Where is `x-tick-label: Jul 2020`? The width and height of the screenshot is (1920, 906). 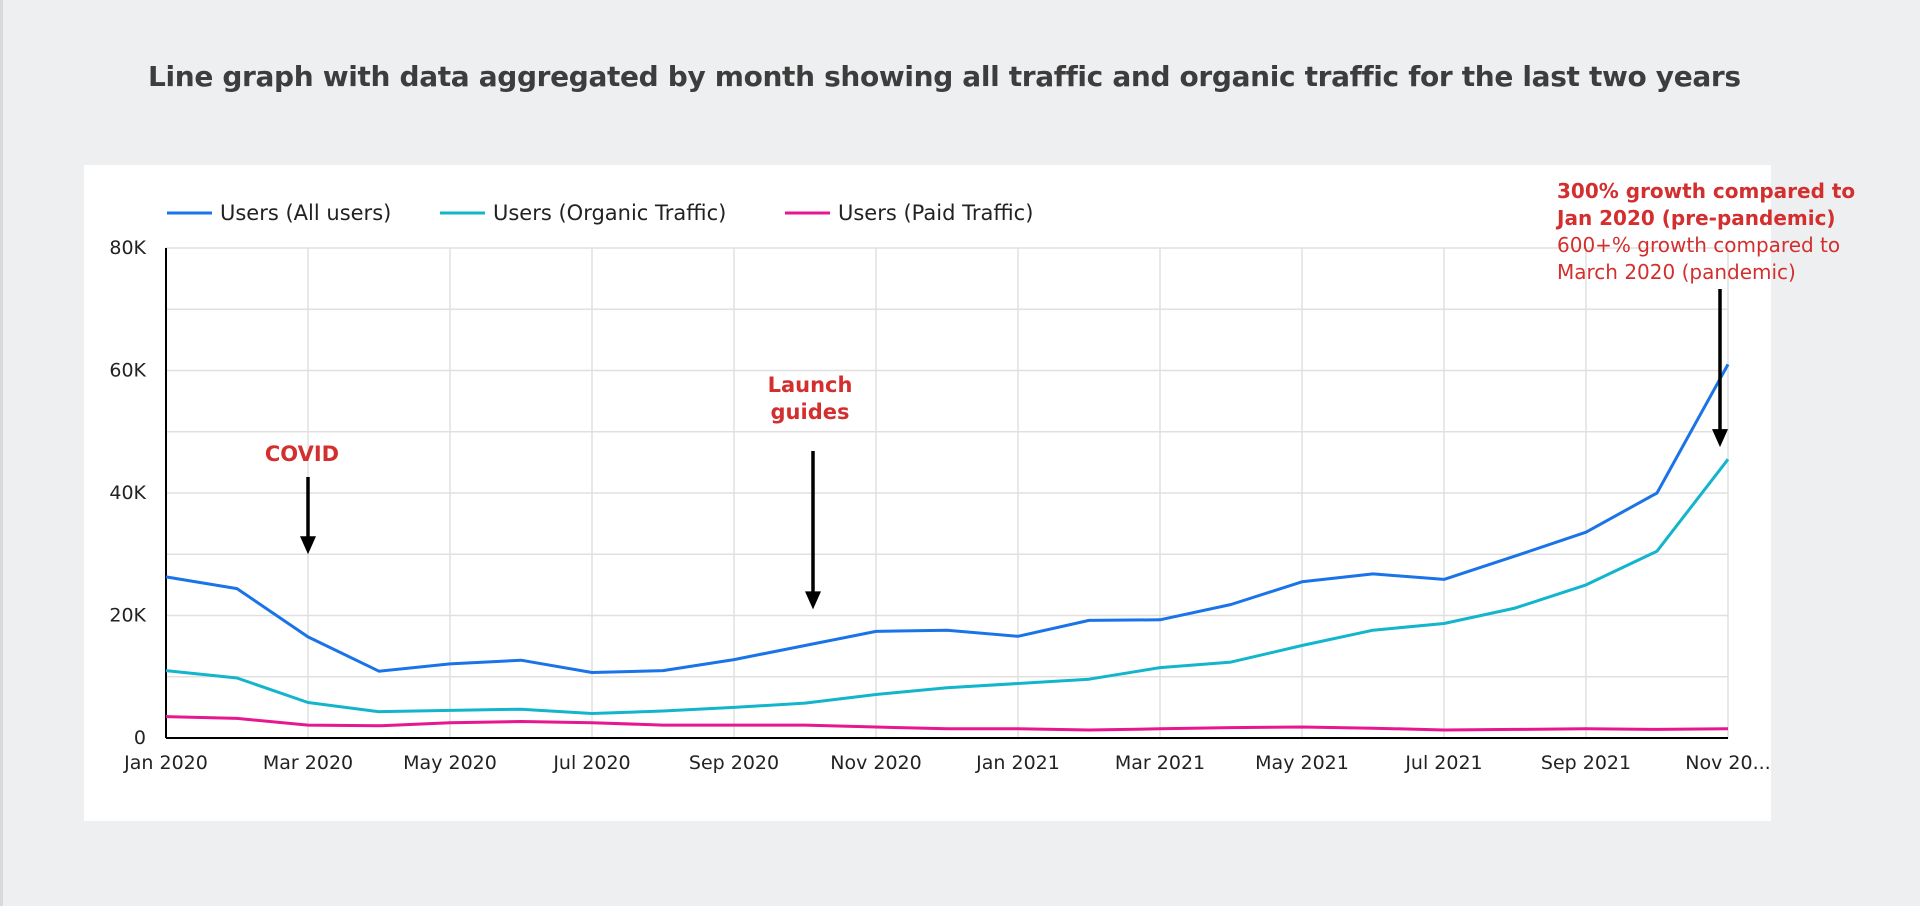 x-tick-label: Jul 2020 is located at coordinates (591, 763).